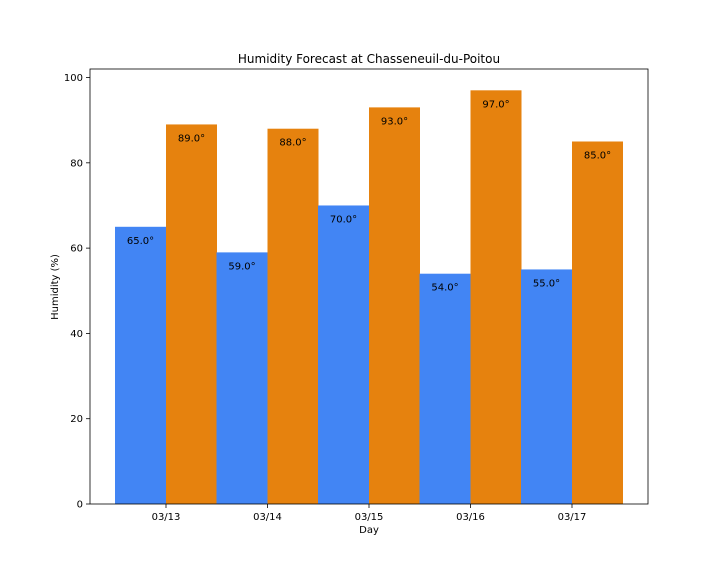  Describe the element at coordinates (191, 138) in the screenshot. I see `bar-value-label: 89.0°` at that location.